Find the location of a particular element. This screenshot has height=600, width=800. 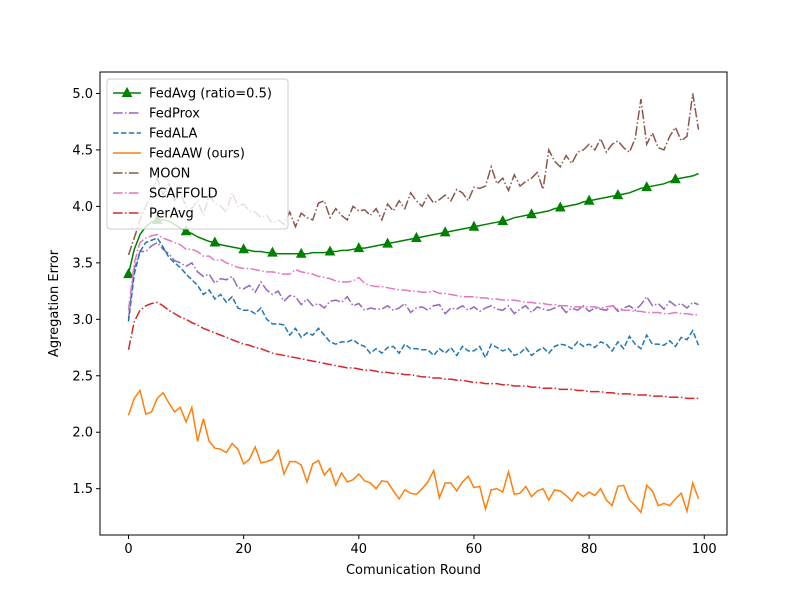

x-tick-label: 60 is located at coordinates (474, 549).